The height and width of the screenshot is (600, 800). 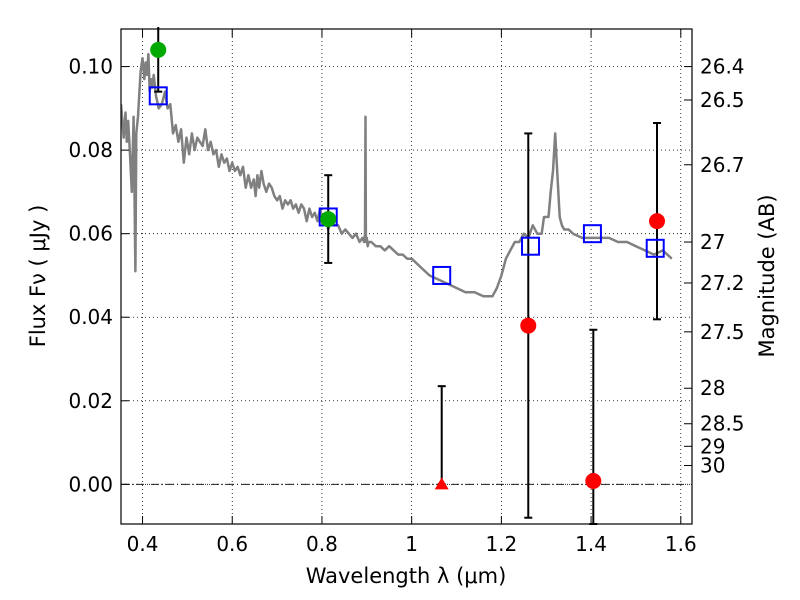 I want to click on y-tick-label: 0.02, so click(x=90, y=401).